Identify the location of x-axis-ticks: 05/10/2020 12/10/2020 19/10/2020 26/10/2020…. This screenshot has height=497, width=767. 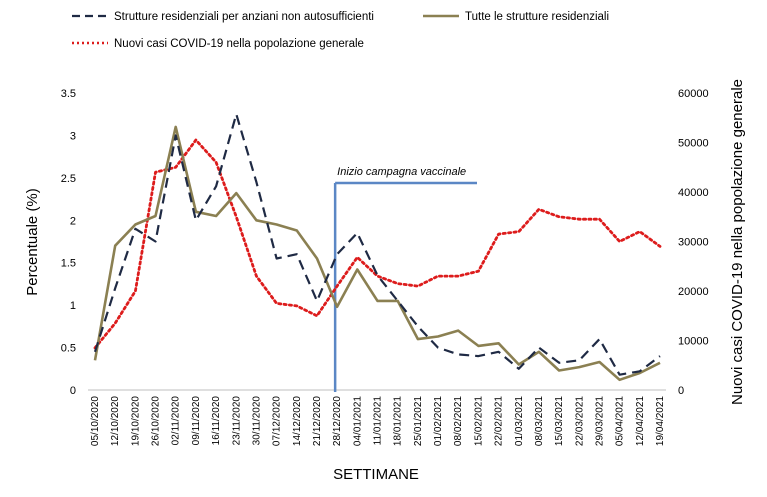
(378, 421).